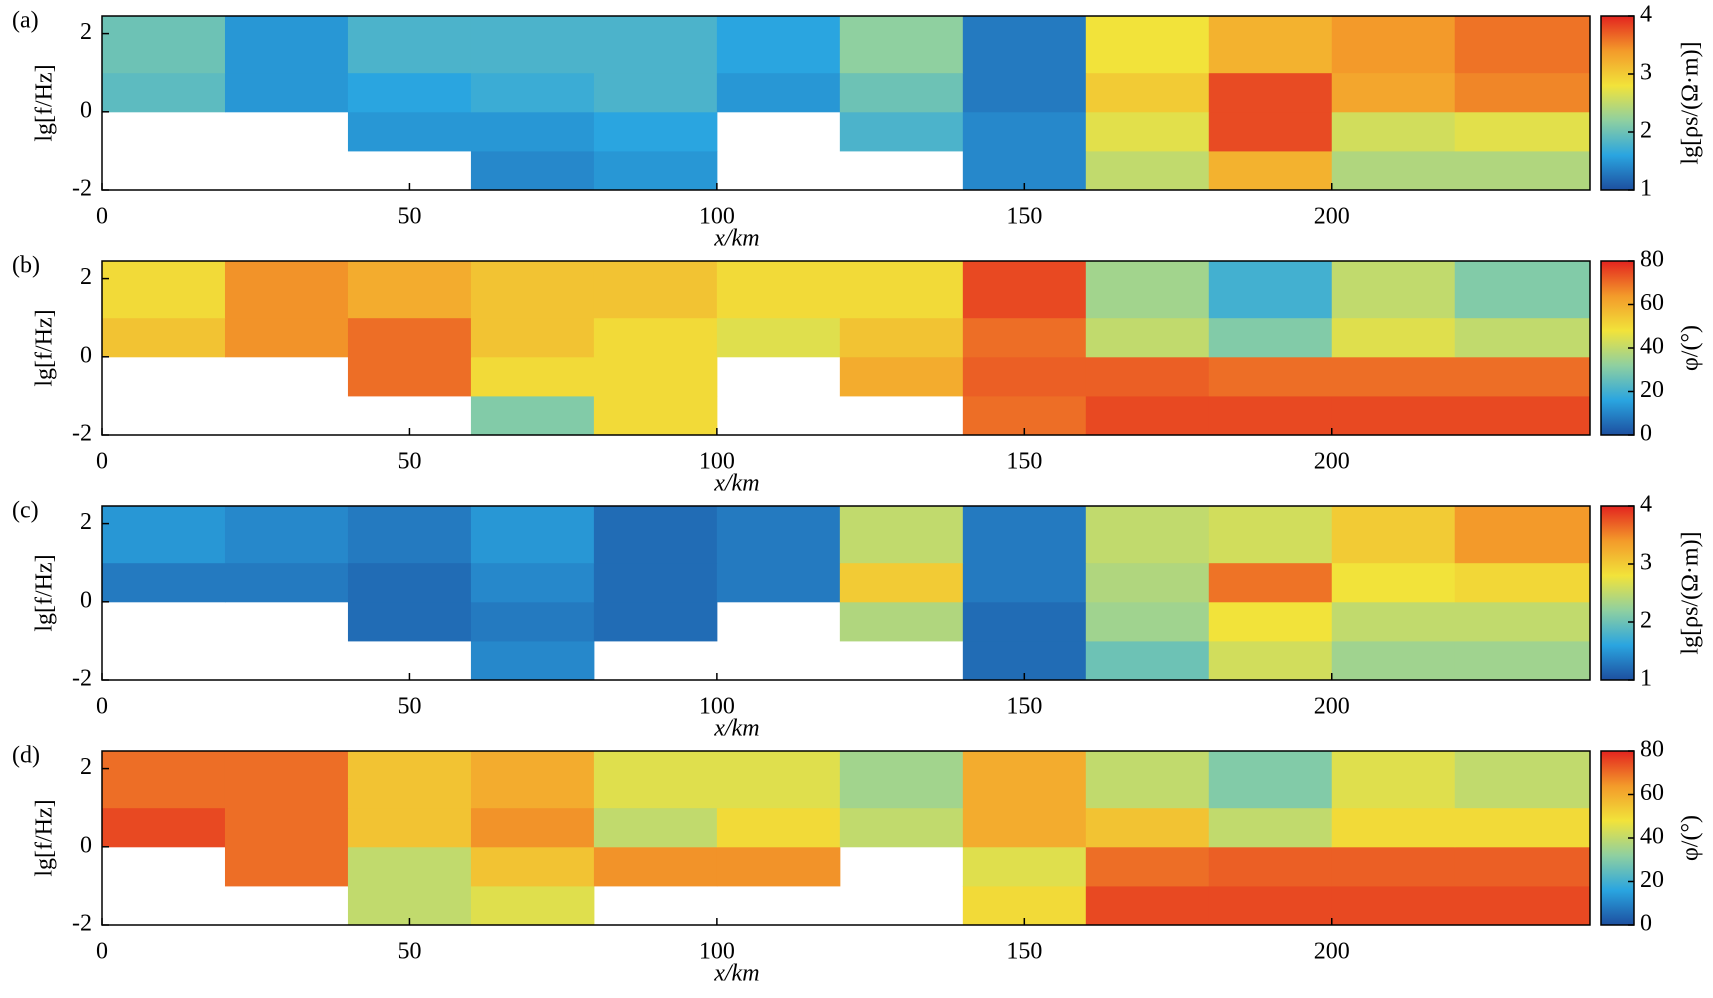  What do you see at coordinates (1646, 563) in the screenshot?
I see `colorbar-tick-label: 3` at bounding box center [1646, 563].